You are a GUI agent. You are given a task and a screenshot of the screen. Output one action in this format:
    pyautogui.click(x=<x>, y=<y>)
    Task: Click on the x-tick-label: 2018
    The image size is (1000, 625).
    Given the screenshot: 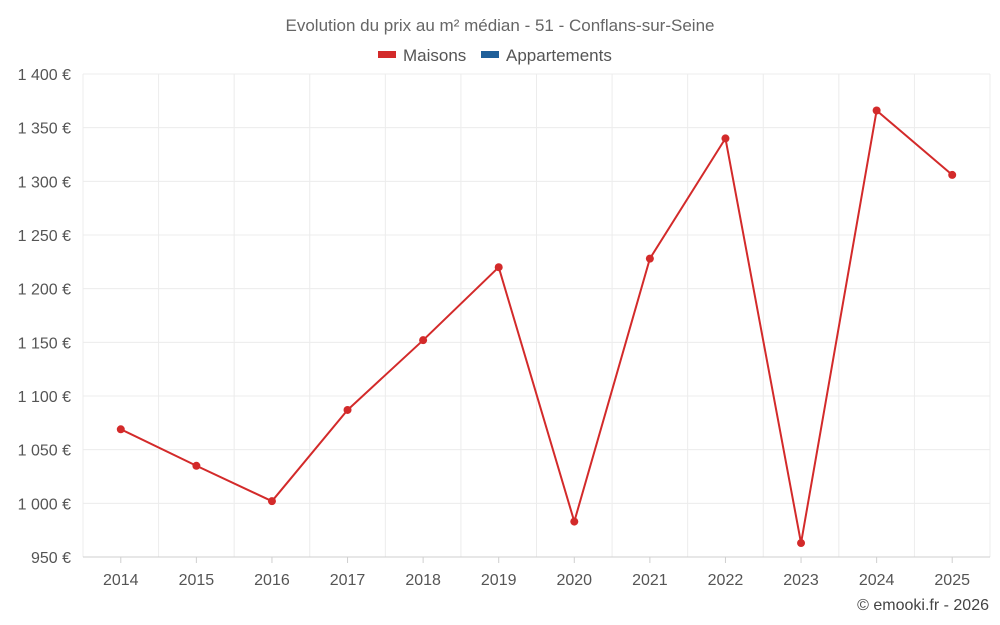 What is the action you would take?
    pyautogui.click(x=423, y=580)
    